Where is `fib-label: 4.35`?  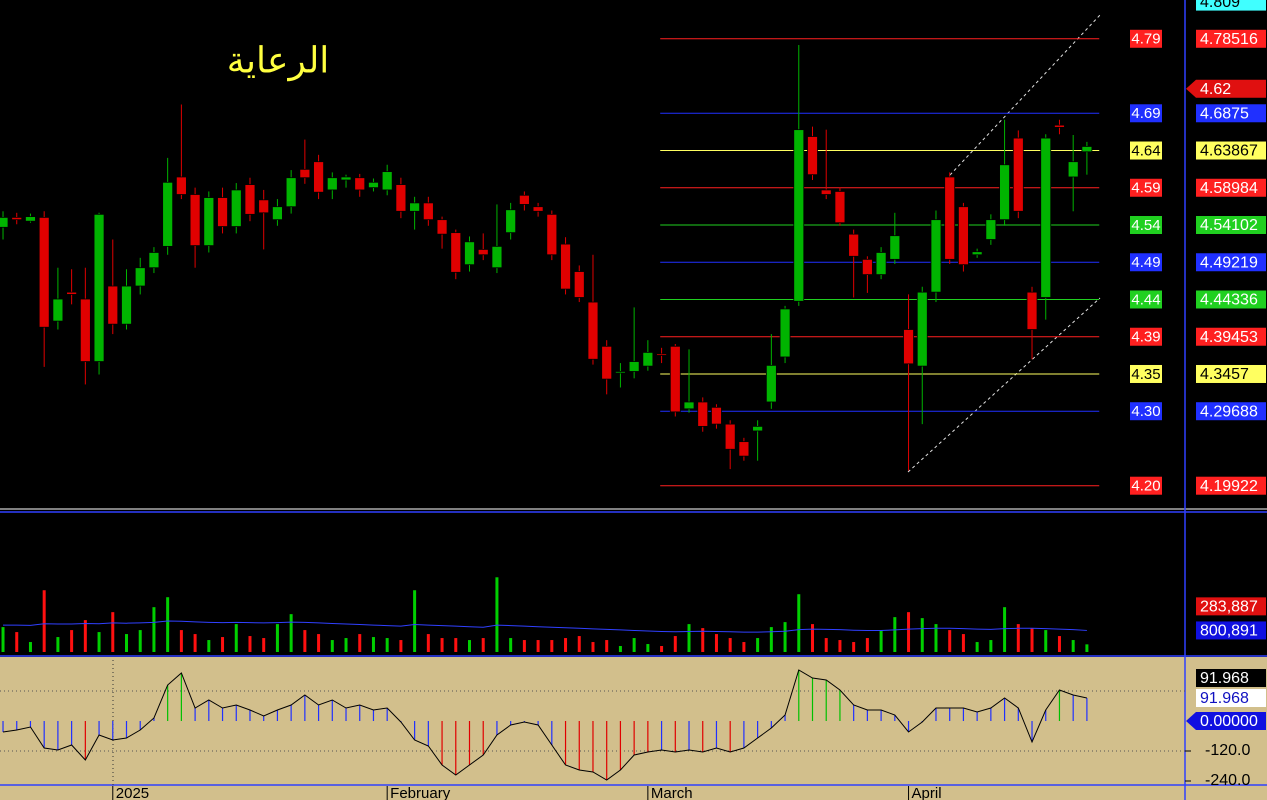
fib-label: 4.35 is located at coordinates (1145, 374).